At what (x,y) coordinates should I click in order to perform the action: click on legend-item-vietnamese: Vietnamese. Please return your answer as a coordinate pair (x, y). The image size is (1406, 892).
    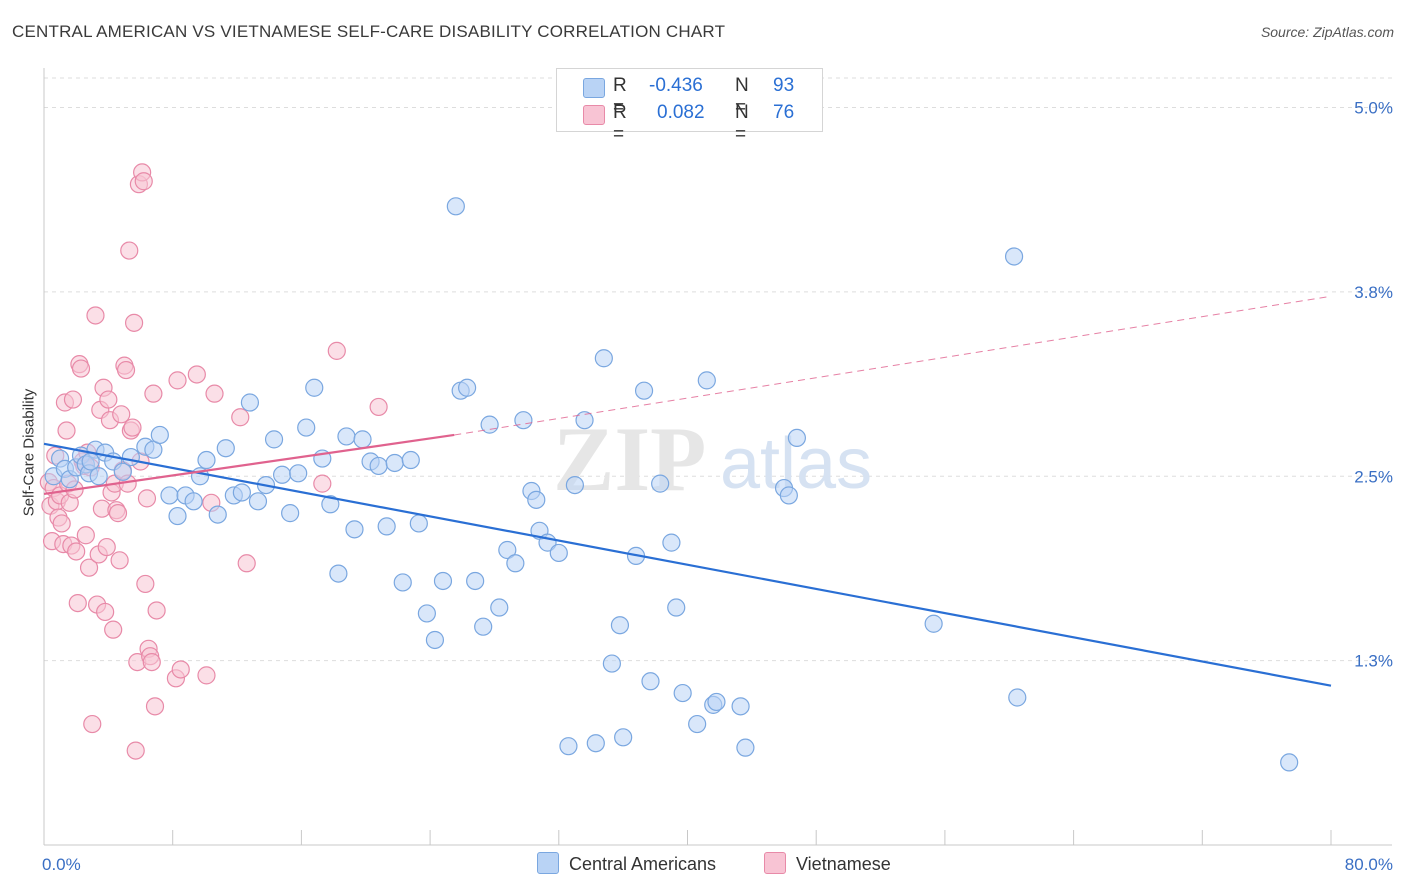
    Looking at the image, I should click on (827, 863).